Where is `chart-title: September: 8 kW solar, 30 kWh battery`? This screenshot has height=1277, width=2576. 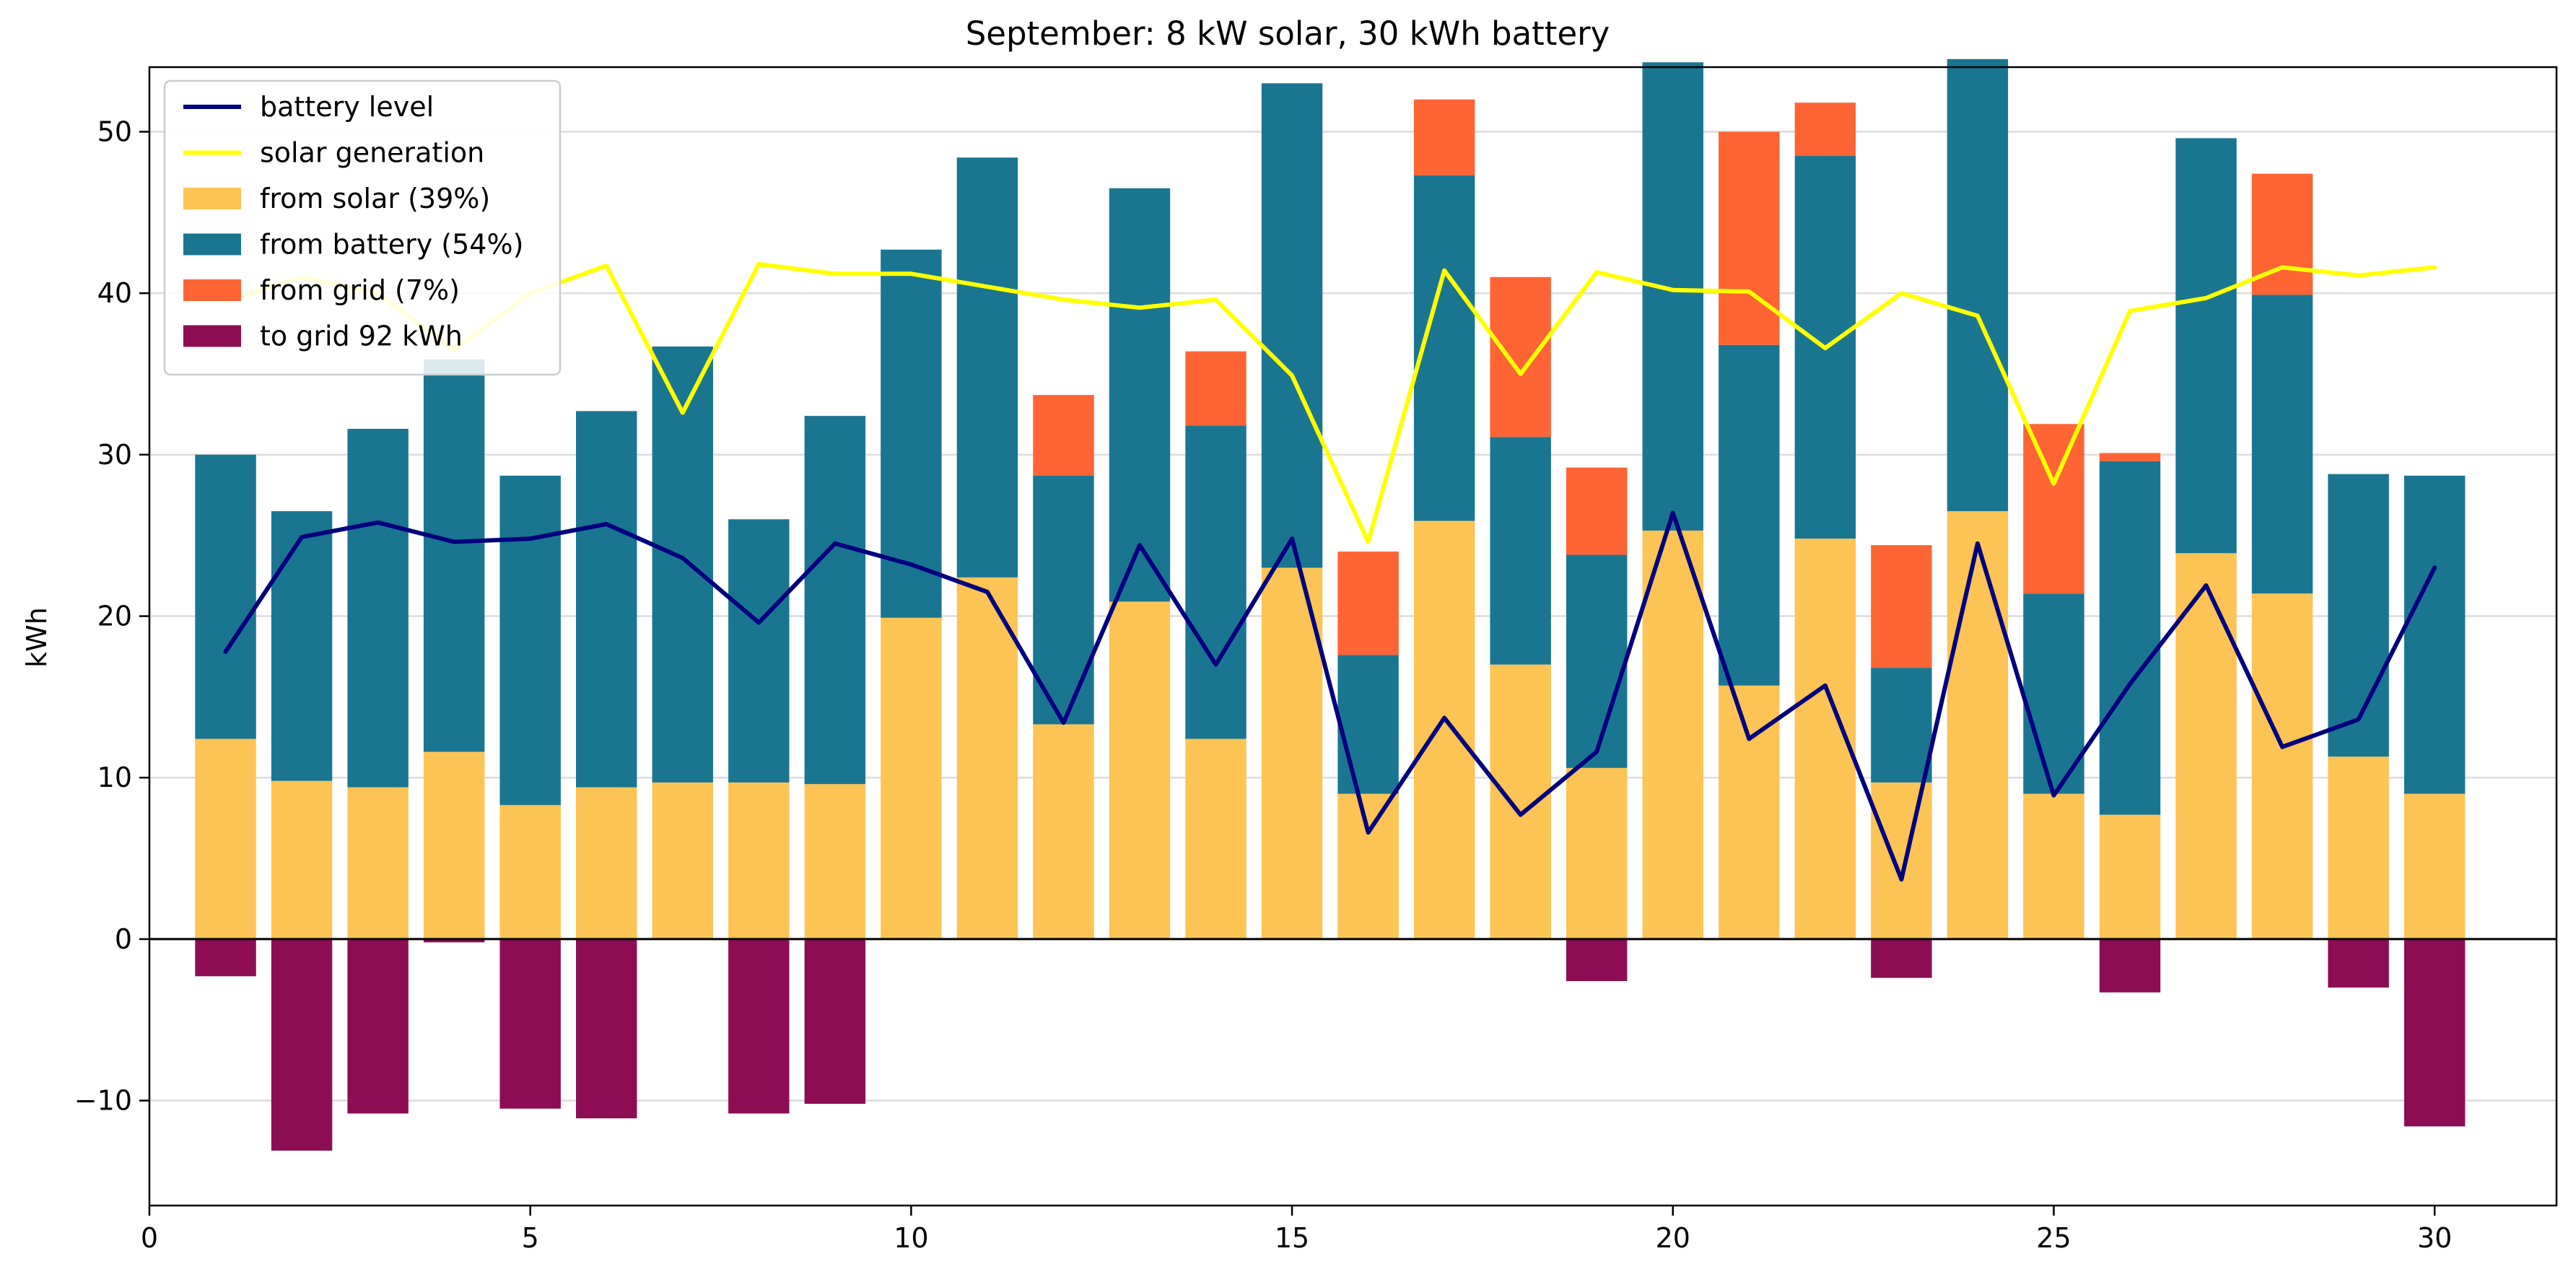 chart-title: September: 8 kW solar, 30 kWh battery is located at coordinates (1288, 33).